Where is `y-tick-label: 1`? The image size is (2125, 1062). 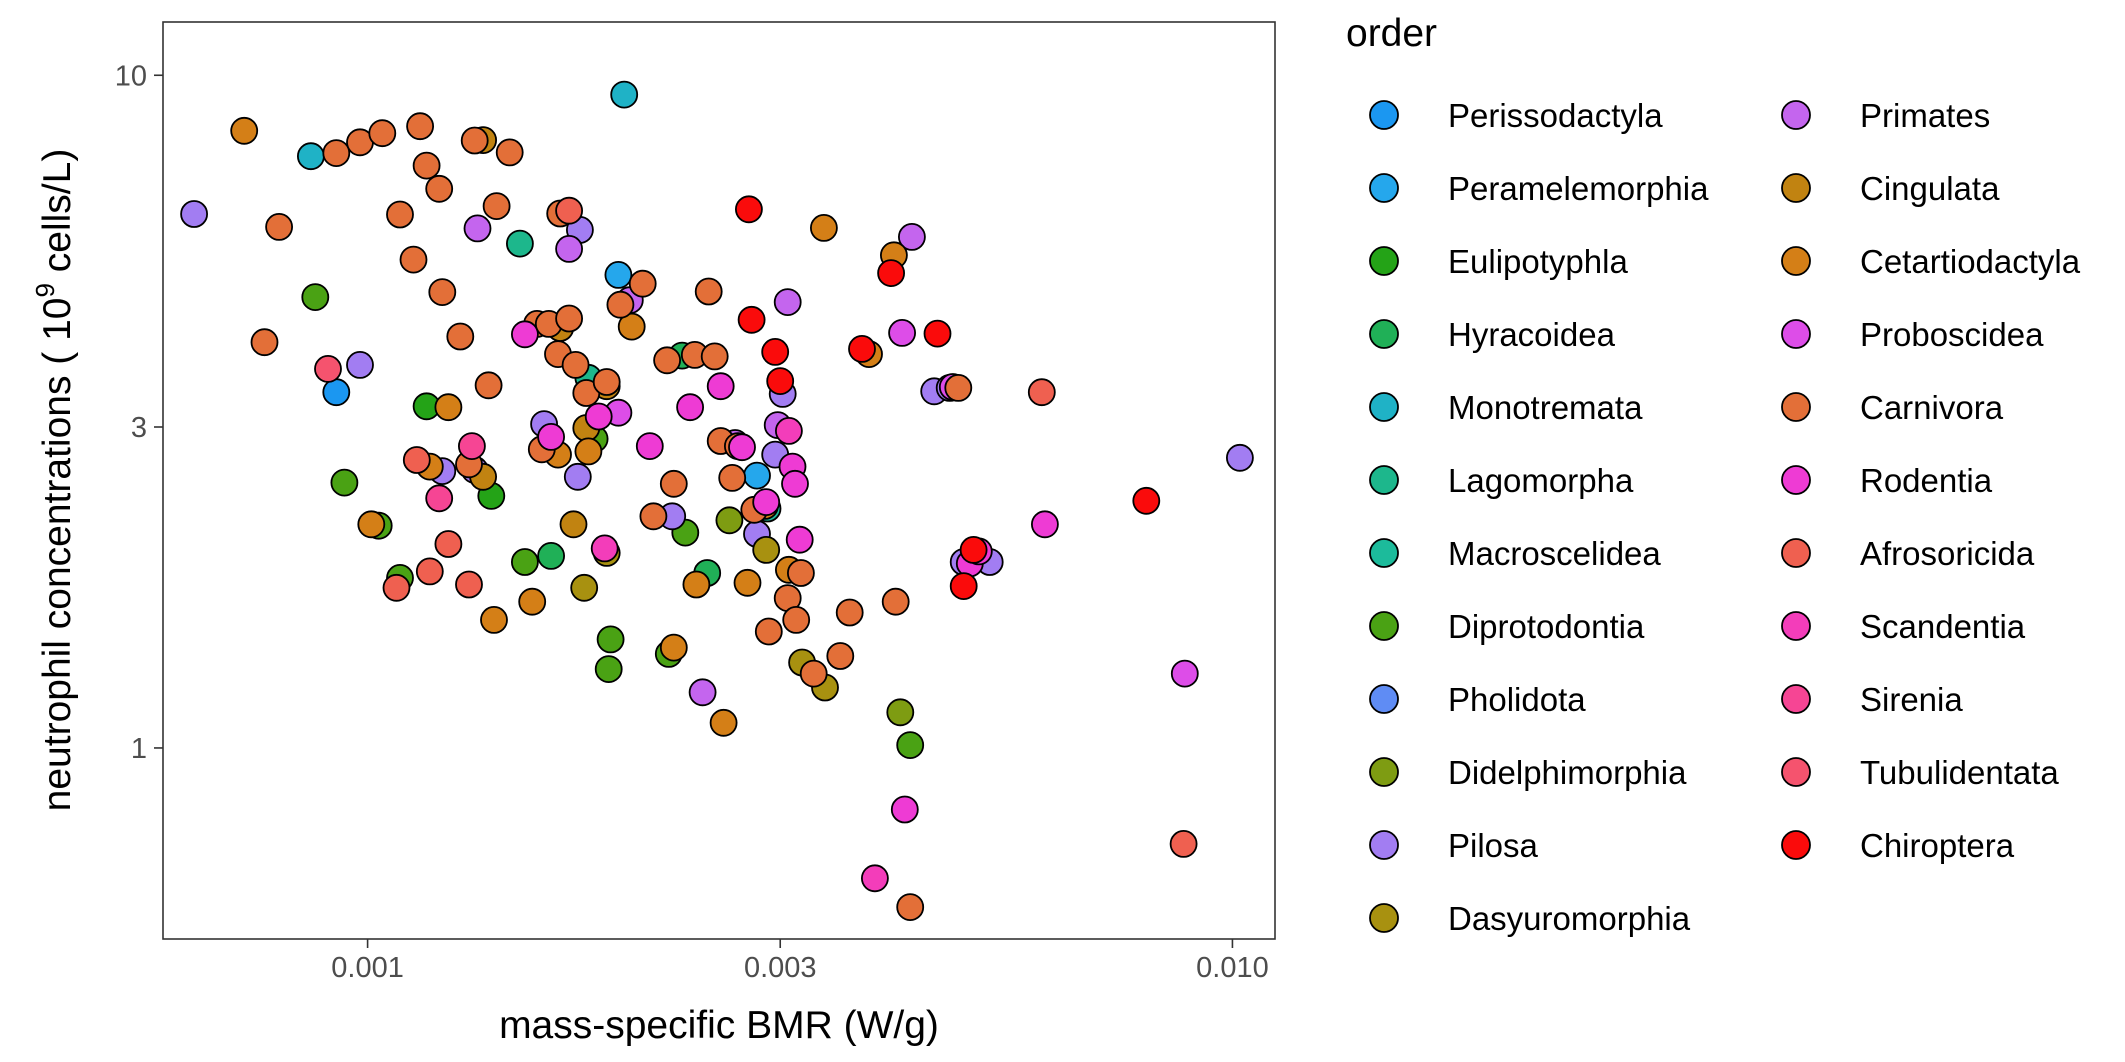
y-tick-label: 1 is located at coordinates (139, 749).